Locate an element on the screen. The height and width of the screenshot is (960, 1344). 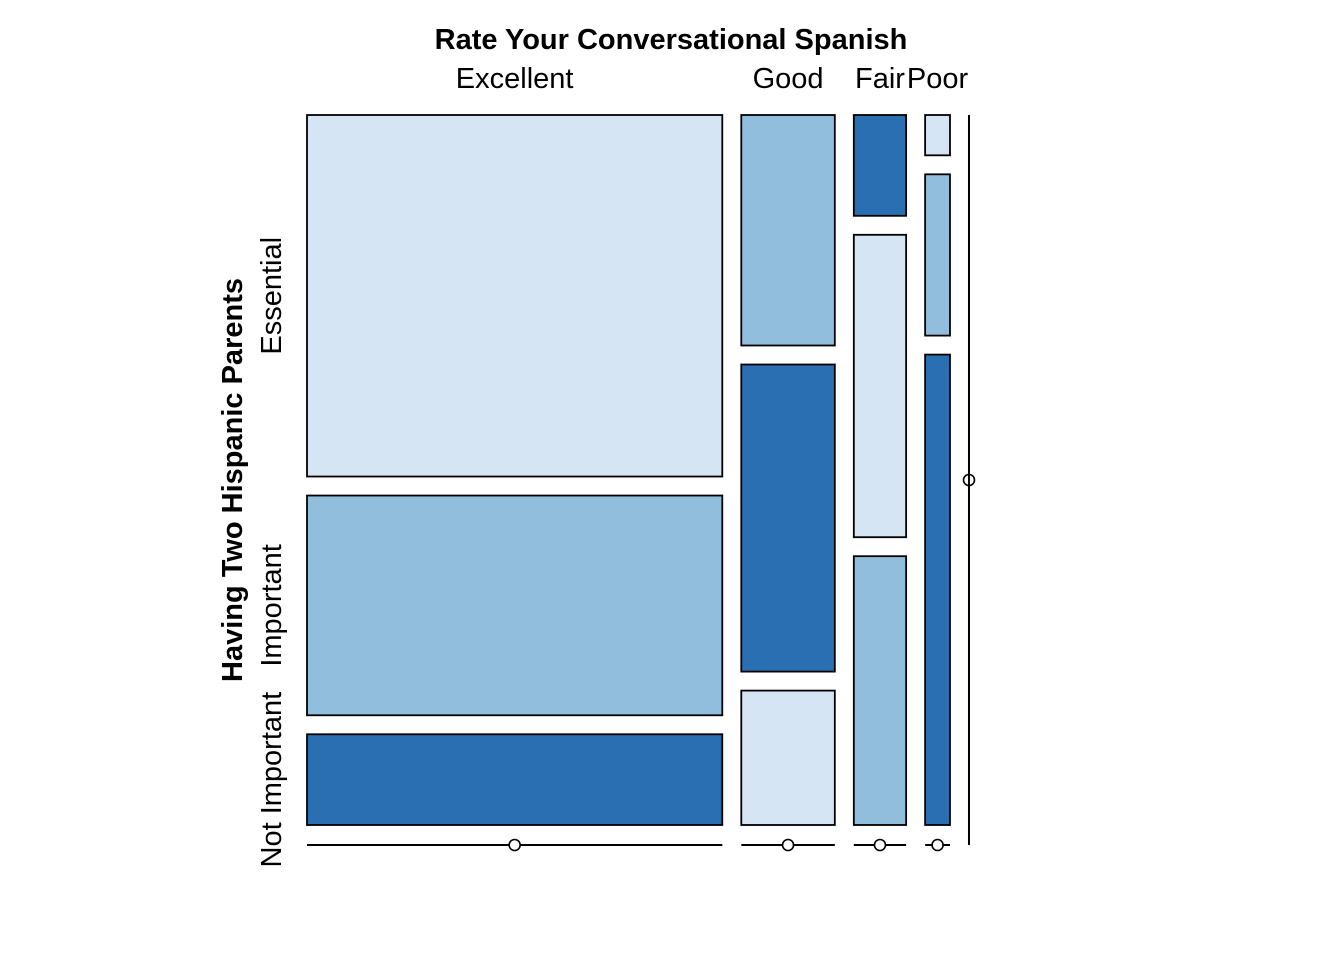
baseline-marker-fair is located at coordinates (880, 845).